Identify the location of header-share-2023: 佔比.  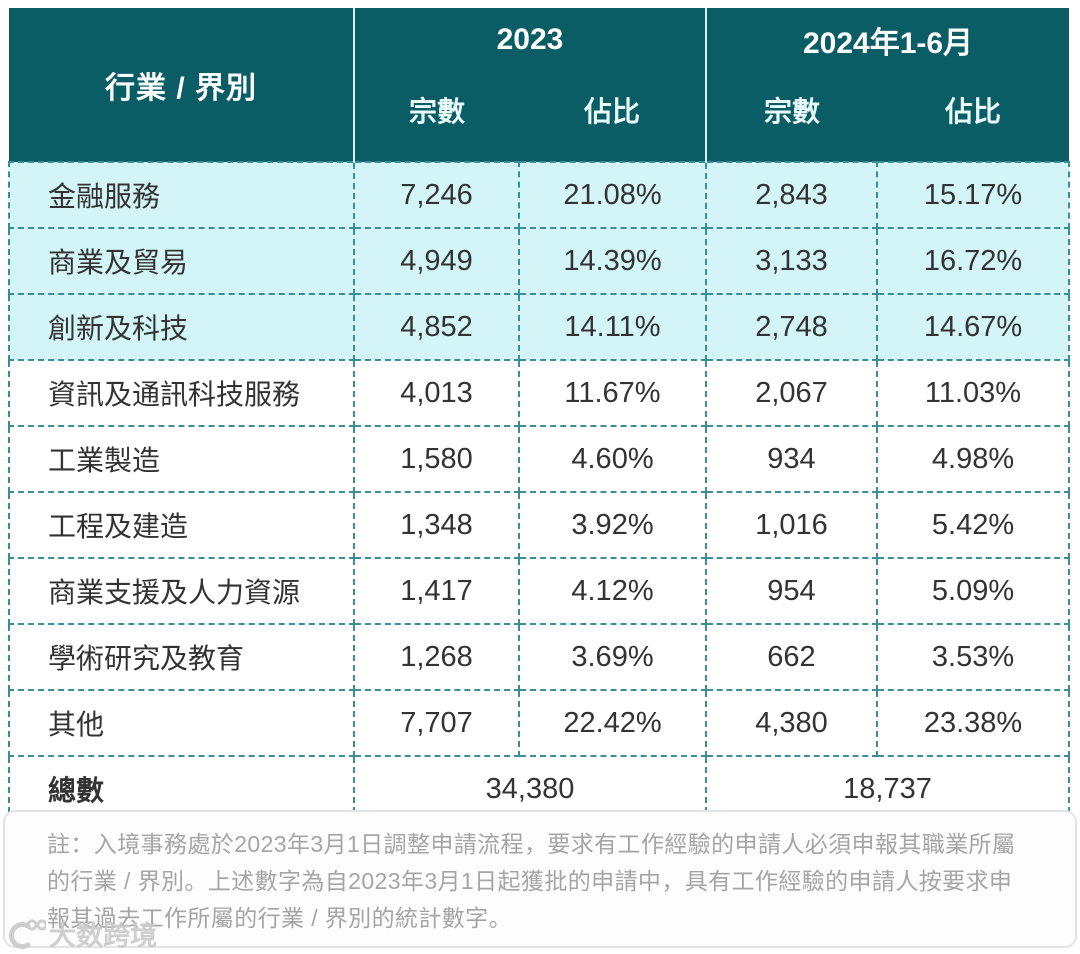
(612, 117).